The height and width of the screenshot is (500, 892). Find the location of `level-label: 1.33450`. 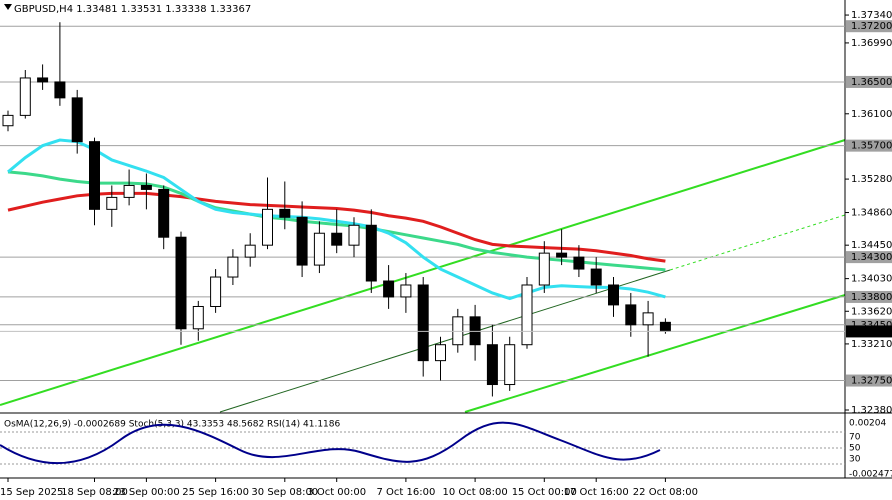

level-label: 1.33450 is located at coordinates (871, 325).